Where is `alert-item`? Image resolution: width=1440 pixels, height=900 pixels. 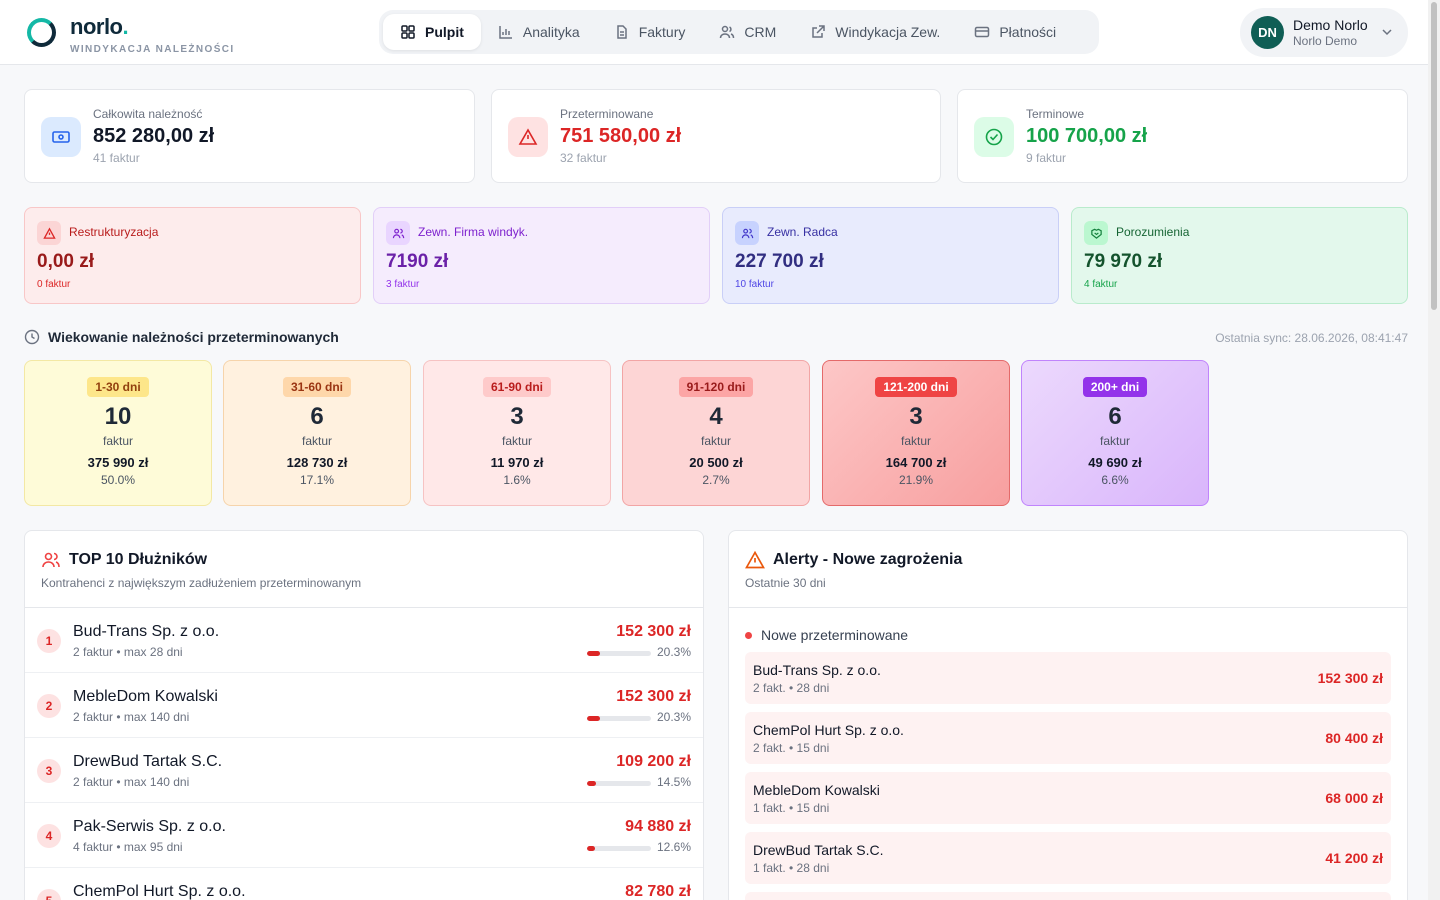 alert-item is located at coordinates (1068, 896).